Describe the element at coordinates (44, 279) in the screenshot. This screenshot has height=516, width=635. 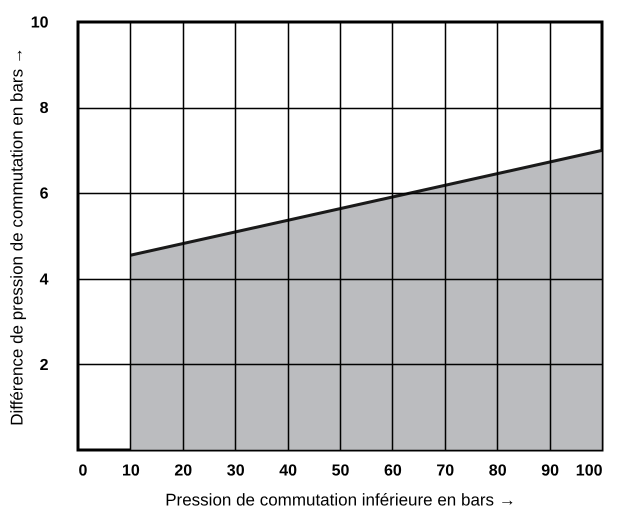
I see `y-tick-label: 4` at that location.